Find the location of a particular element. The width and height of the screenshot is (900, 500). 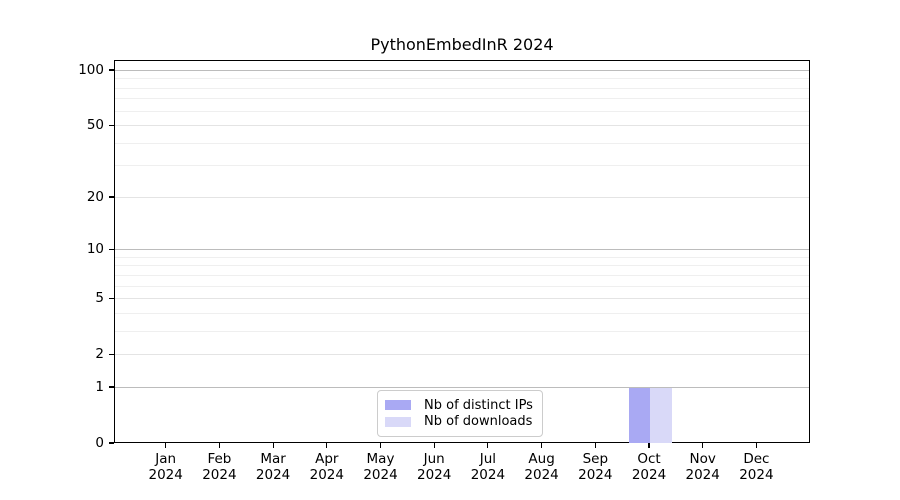

x-tick-label-line: Jul is located at coordinates (488, 459).